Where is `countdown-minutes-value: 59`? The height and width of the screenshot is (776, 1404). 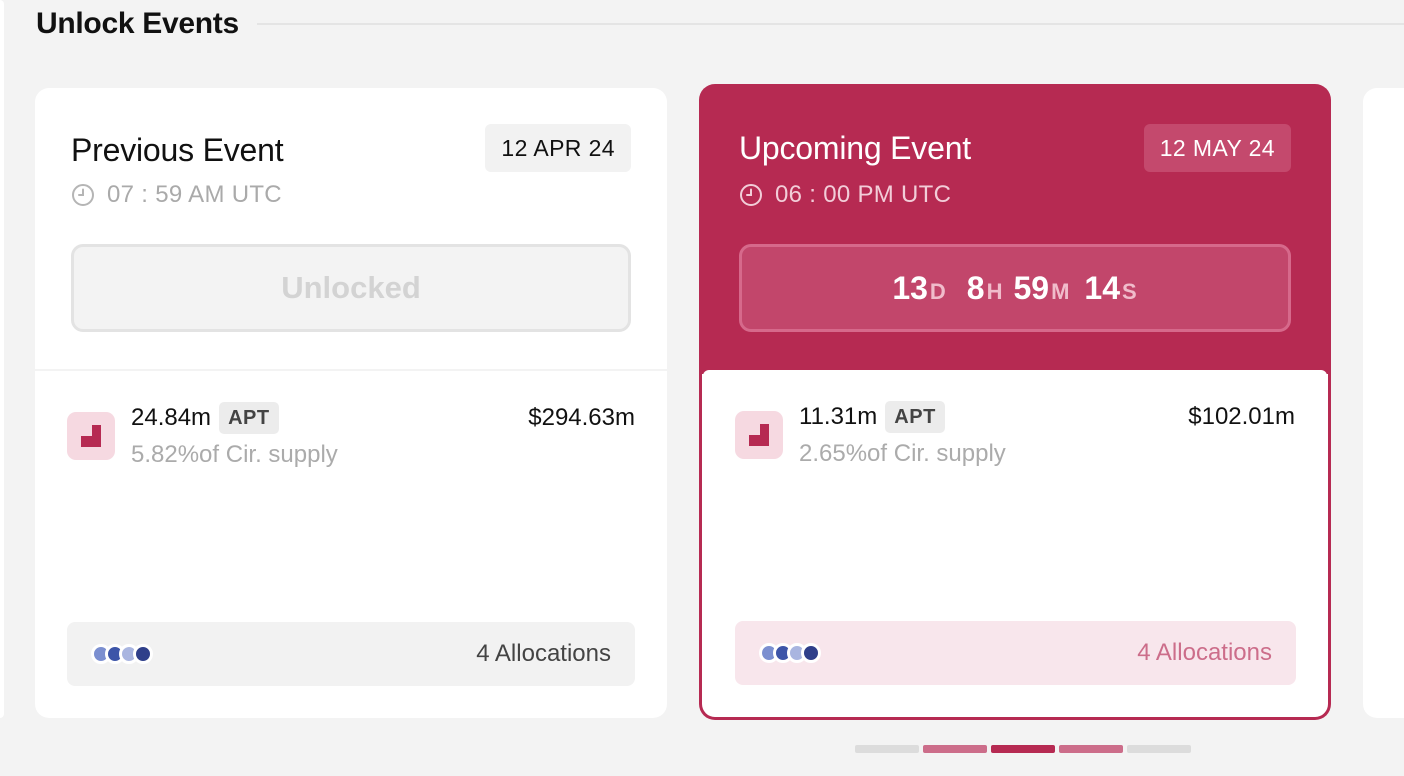
countdown-minutes-value: 59 is located at coordinates (1031, 287).